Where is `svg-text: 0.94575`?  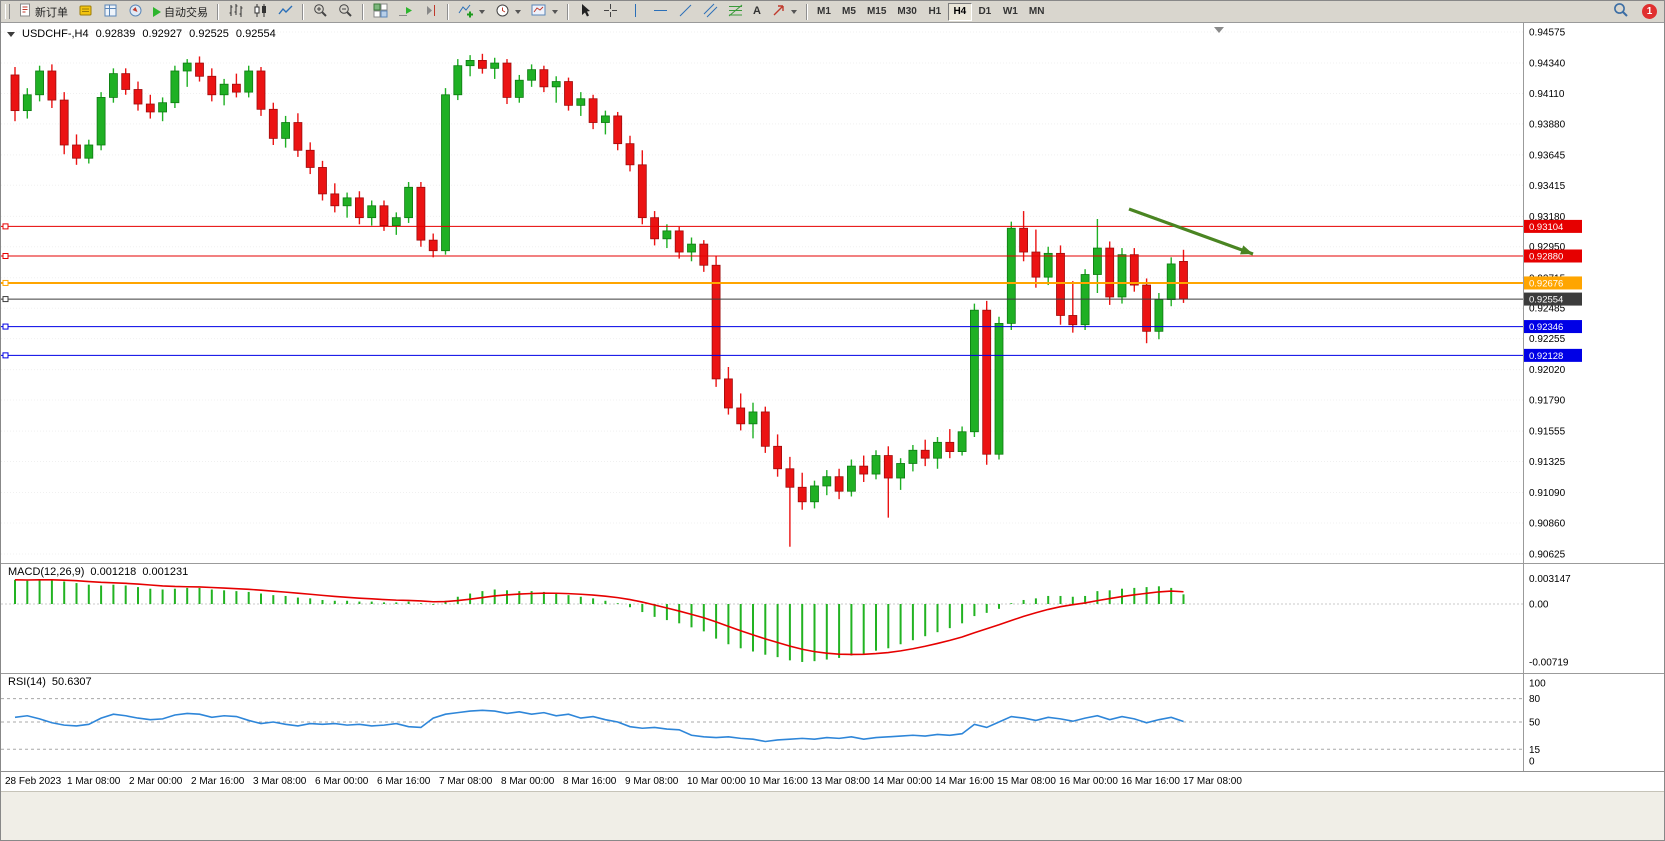
svg-text: 0.94575 is located at coordinates (1547, 33).